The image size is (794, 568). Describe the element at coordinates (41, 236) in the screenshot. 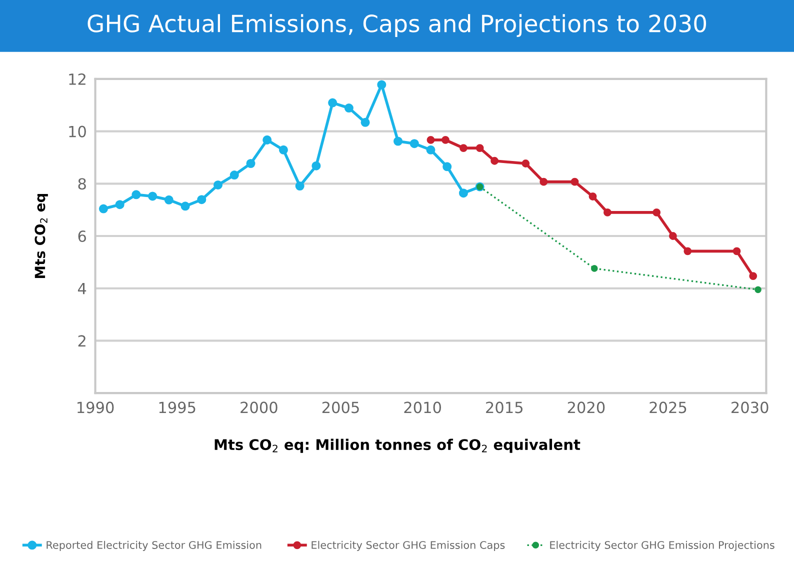

I see `y-axis-title: Mts CO$_{2}$ eq` at that location.